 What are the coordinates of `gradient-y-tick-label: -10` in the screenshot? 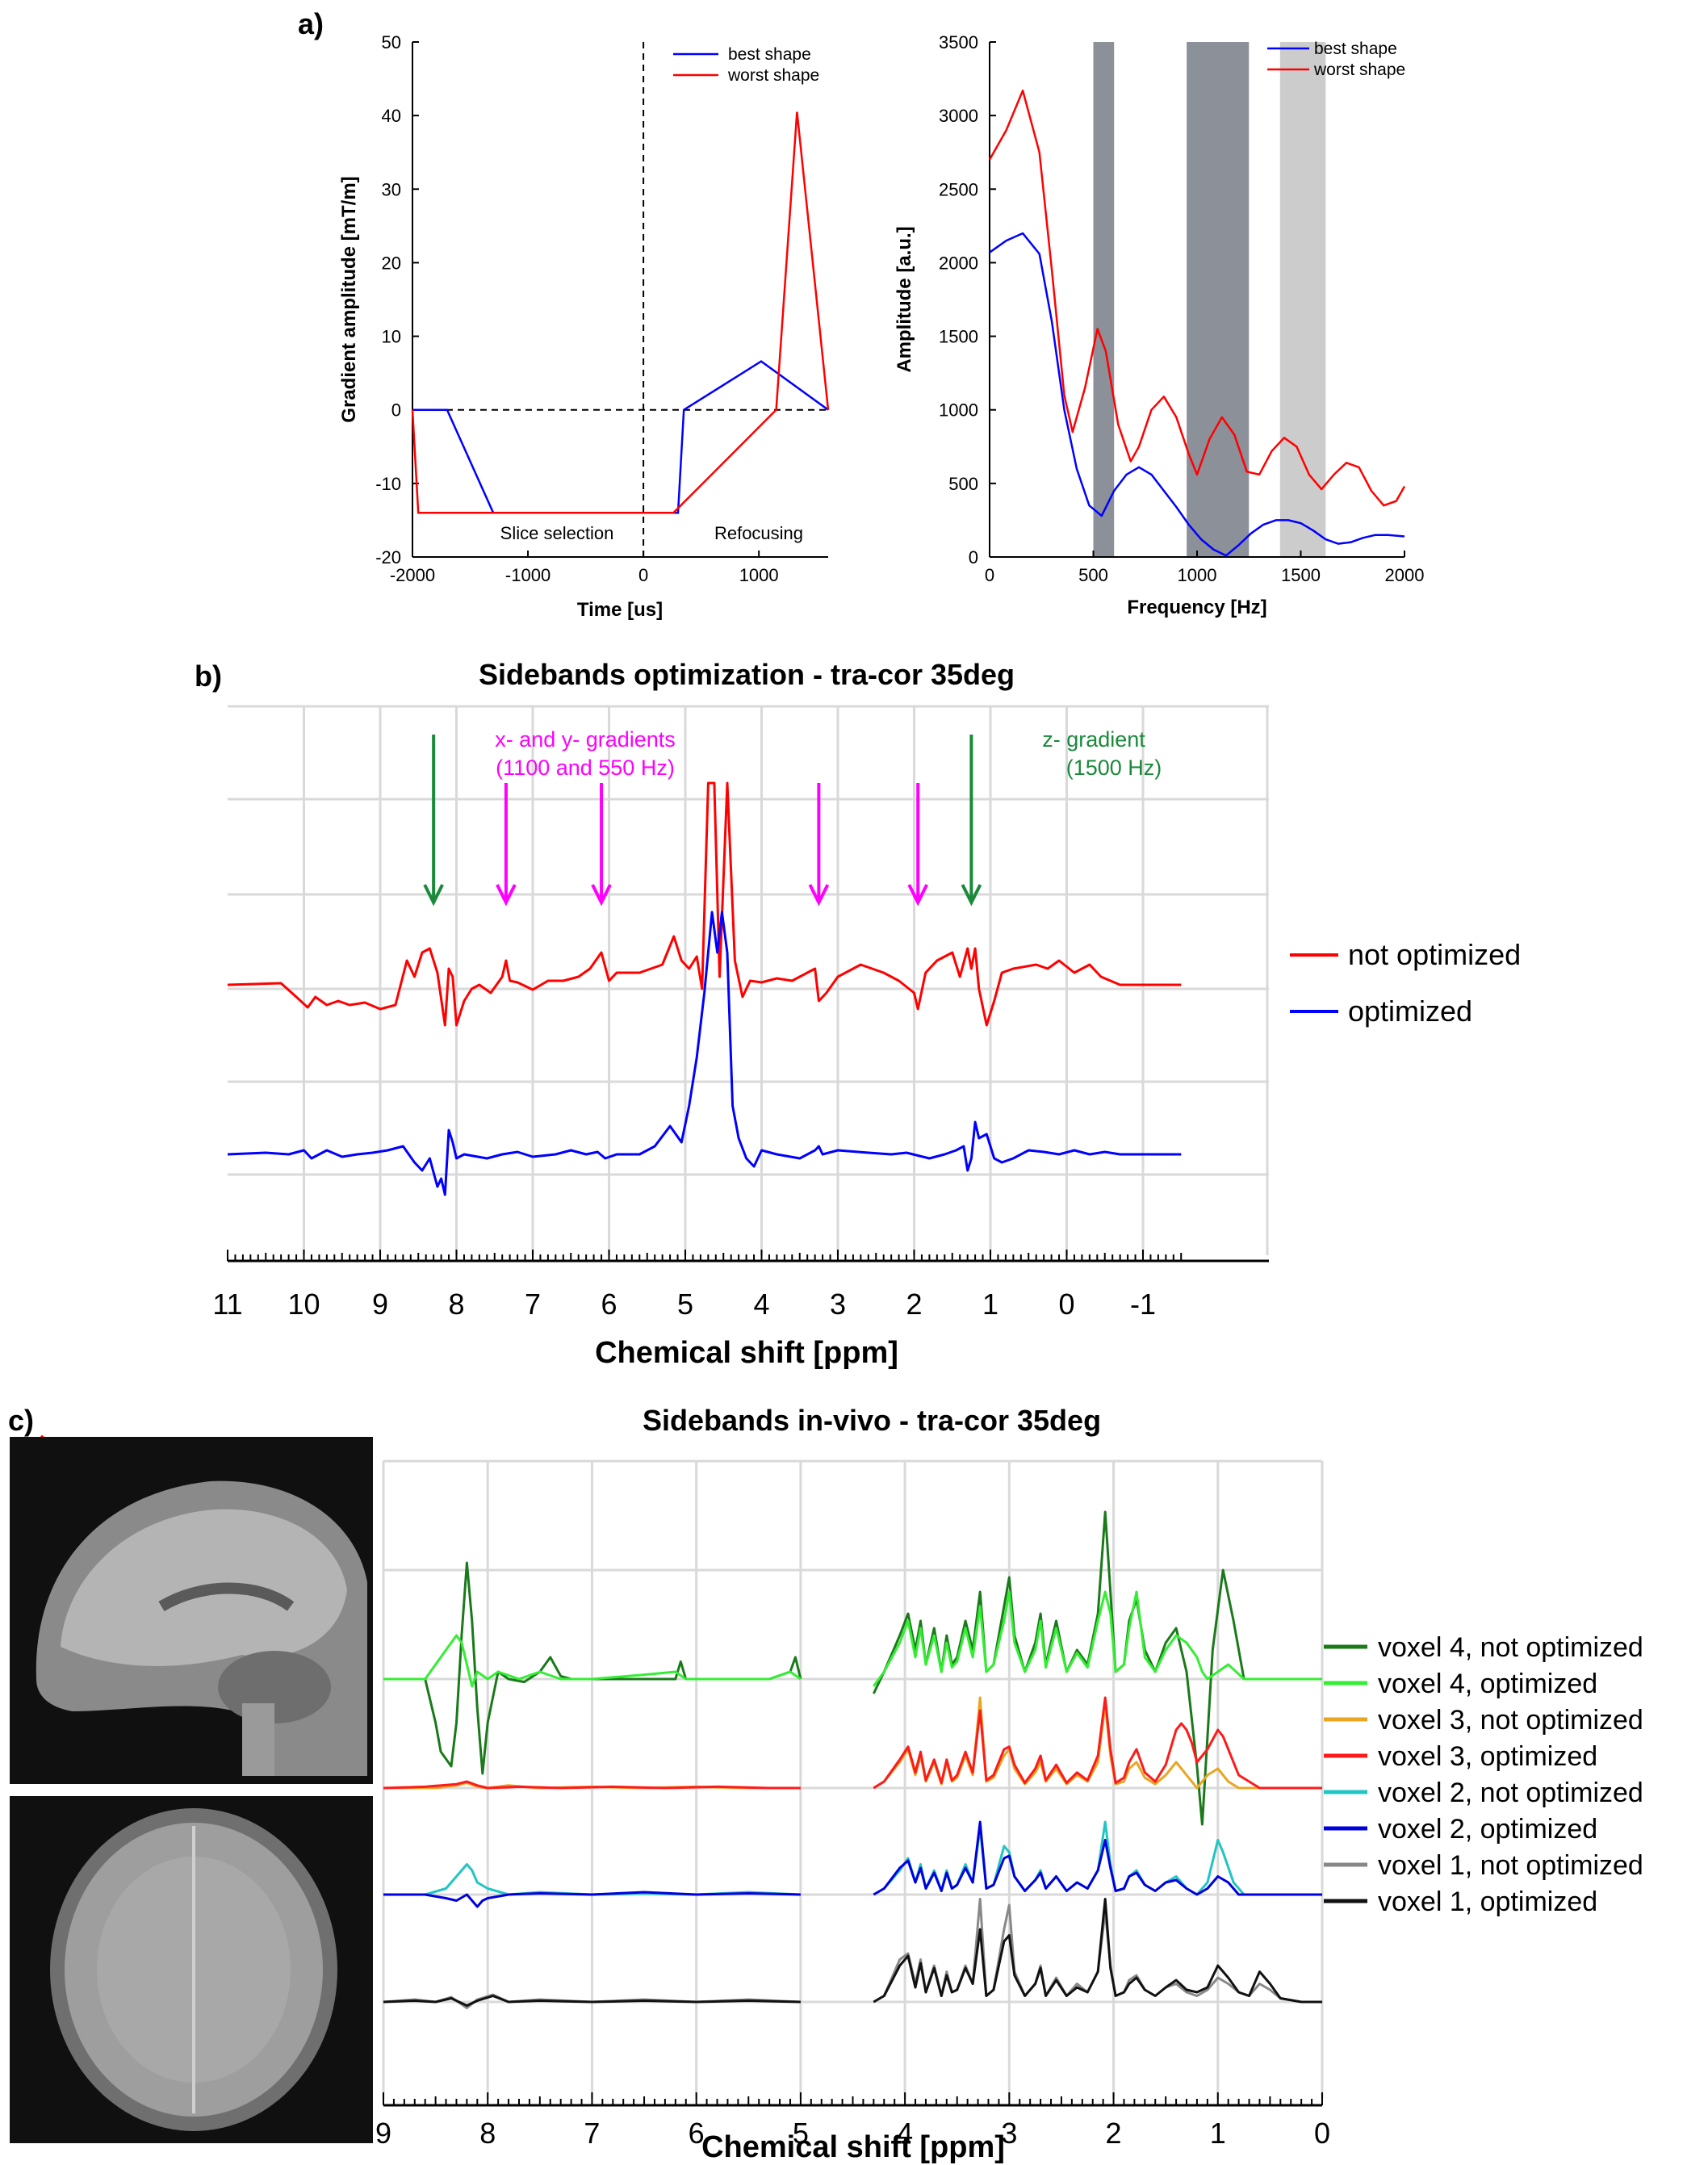 It's located at (388, 484).